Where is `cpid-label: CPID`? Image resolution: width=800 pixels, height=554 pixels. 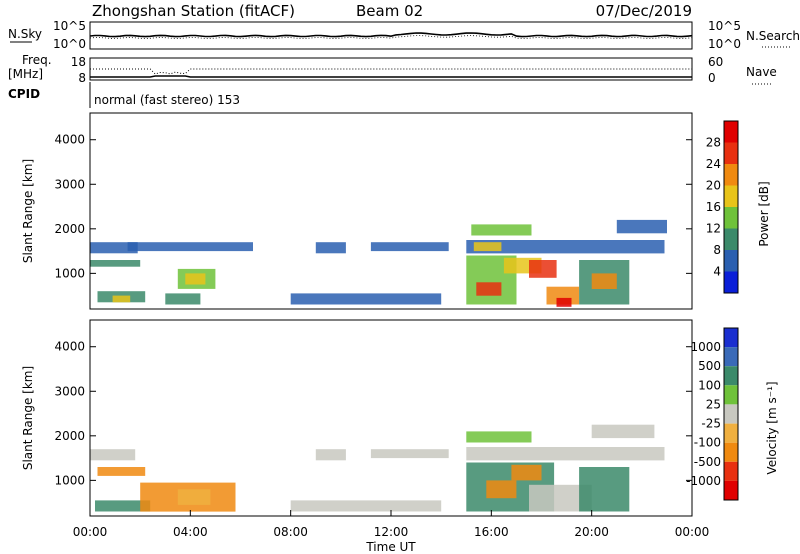 cpid-label: CPID is located at coordinates (24, 94).